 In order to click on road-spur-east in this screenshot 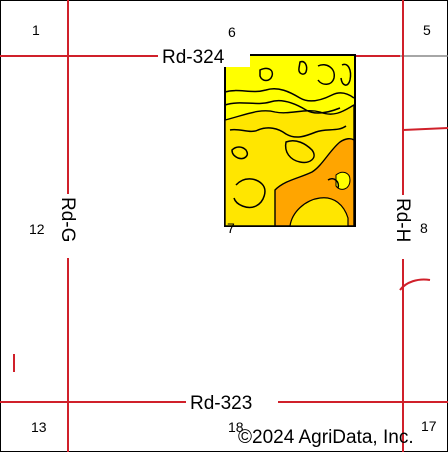, I will do `click(425, 129)`.